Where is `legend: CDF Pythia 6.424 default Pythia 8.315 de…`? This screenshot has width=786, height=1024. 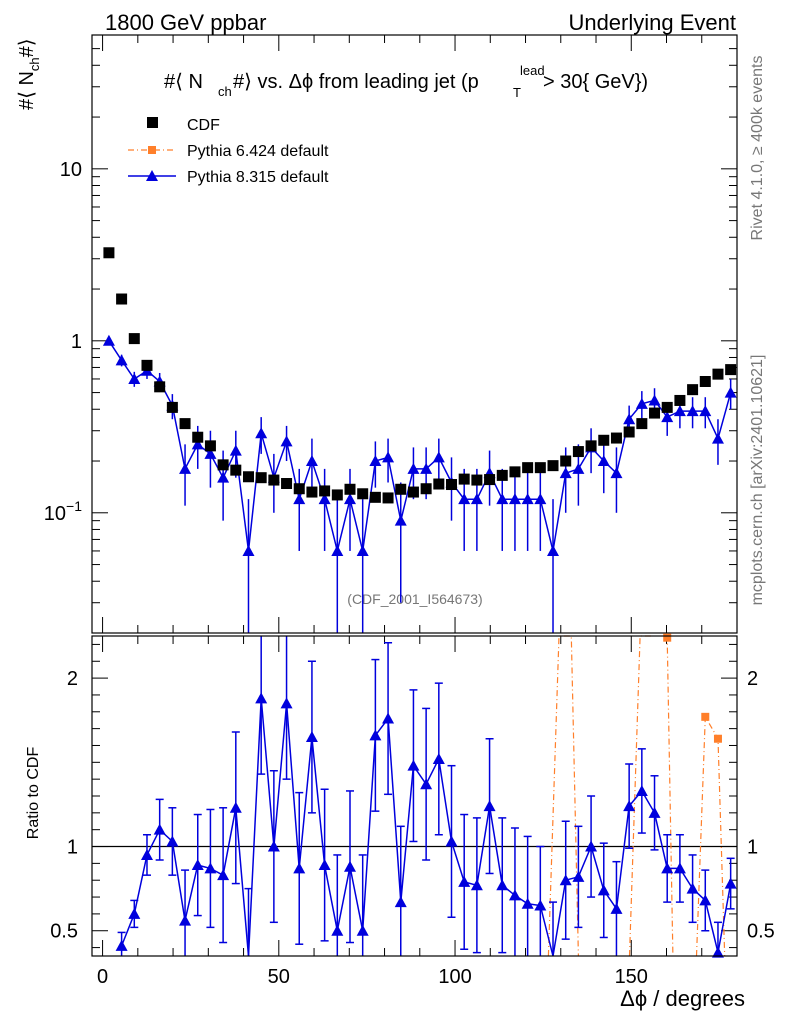
legend: CDF Pythia 6.424 default Pythia 8.315 de… is located at coordinates (228, 151).